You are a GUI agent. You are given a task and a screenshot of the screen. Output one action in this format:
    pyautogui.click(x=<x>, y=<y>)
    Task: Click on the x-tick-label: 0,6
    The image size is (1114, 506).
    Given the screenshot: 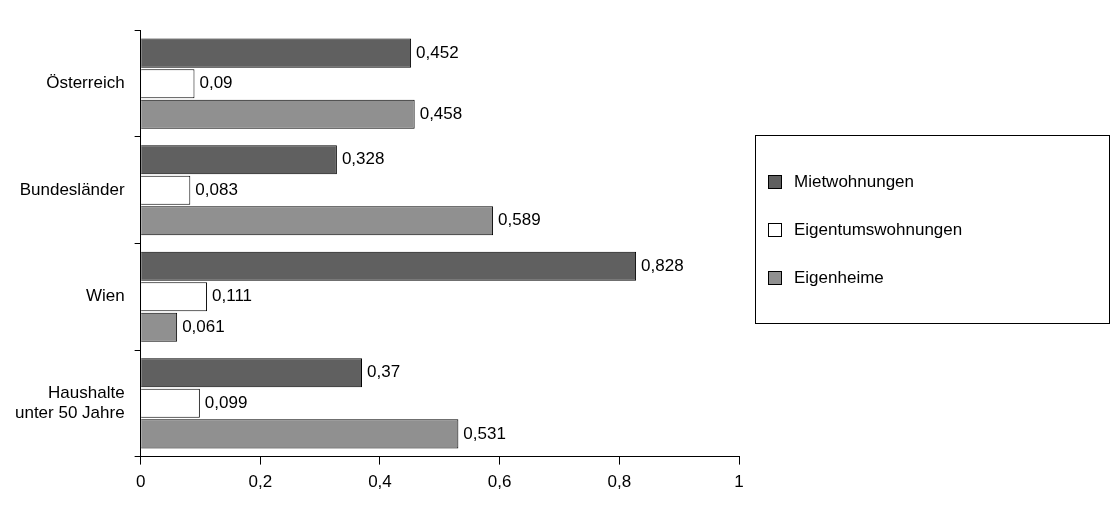 What is the action you would take?
    pyautogui.click(x=499, y=482)
    